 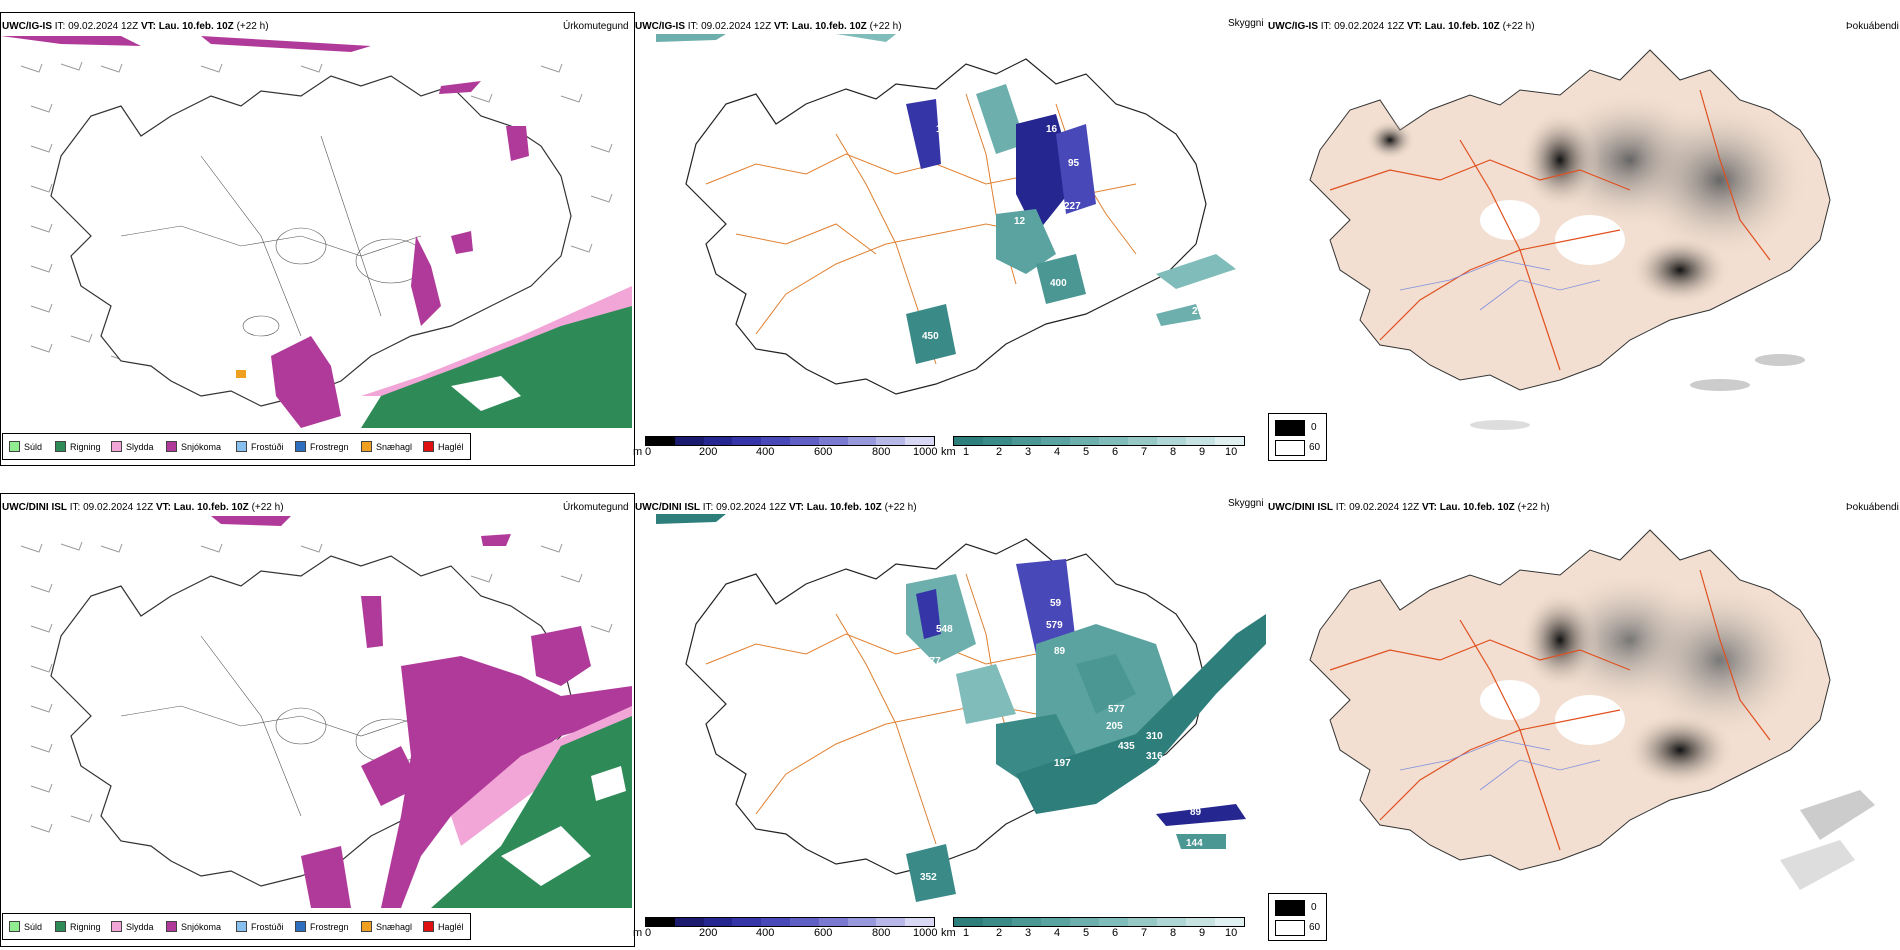 What do you see at coordinates (260, 926) in the screenshot?
I see `legend-item: Frostúði` at bounding box center [260, 926].